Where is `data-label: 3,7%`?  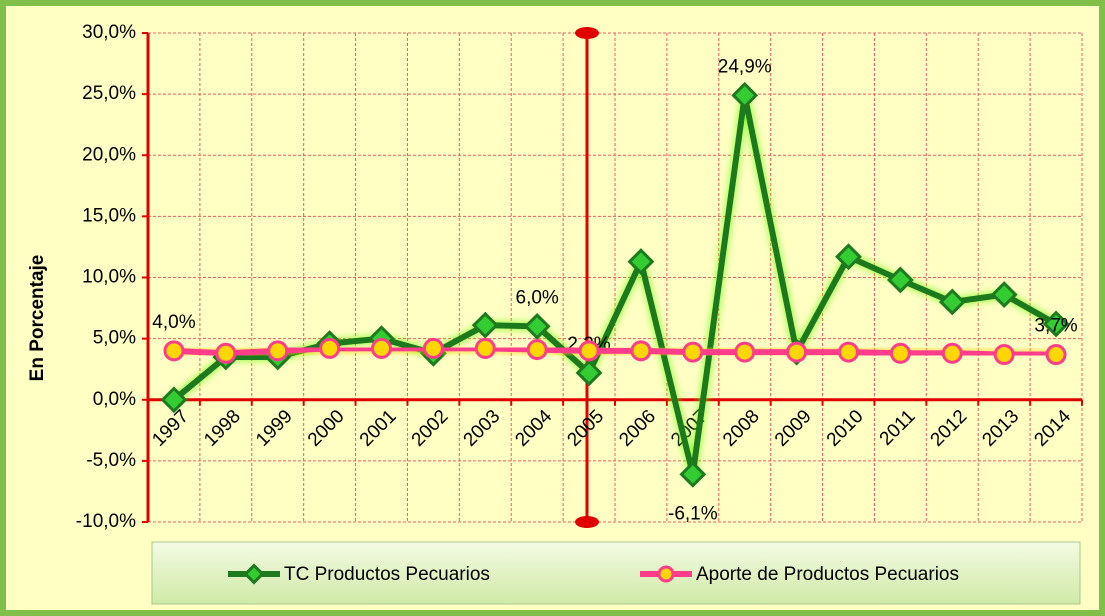
data-label: 3,7% is located at coordinates (1055, 326).